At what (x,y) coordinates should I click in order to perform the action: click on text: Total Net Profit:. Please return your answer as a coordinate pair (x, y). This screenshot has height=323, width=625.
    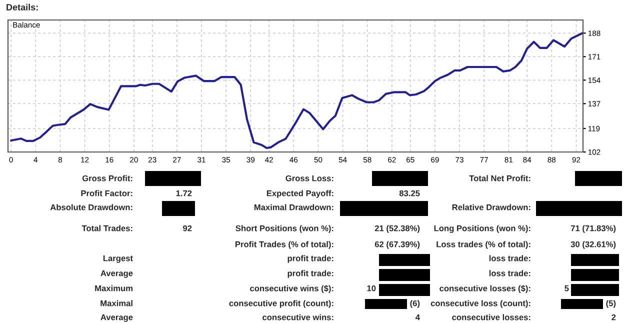
    Looking at the image, I should click on (499, 178).